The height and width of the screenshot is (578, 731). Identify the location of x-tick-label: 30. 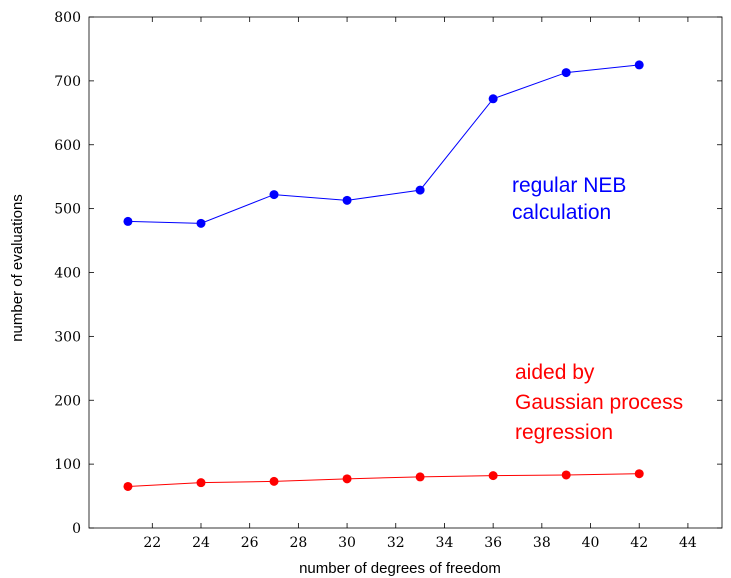
(347, 543).